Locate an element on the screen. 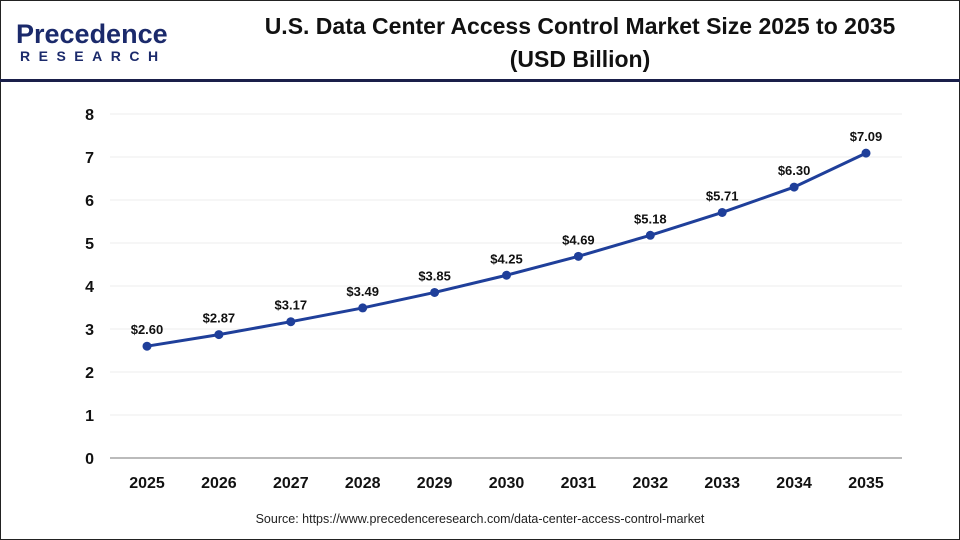 This screenshot has height=540, width=960. y-tick-label: 2 is located at coordinates (89, 373).